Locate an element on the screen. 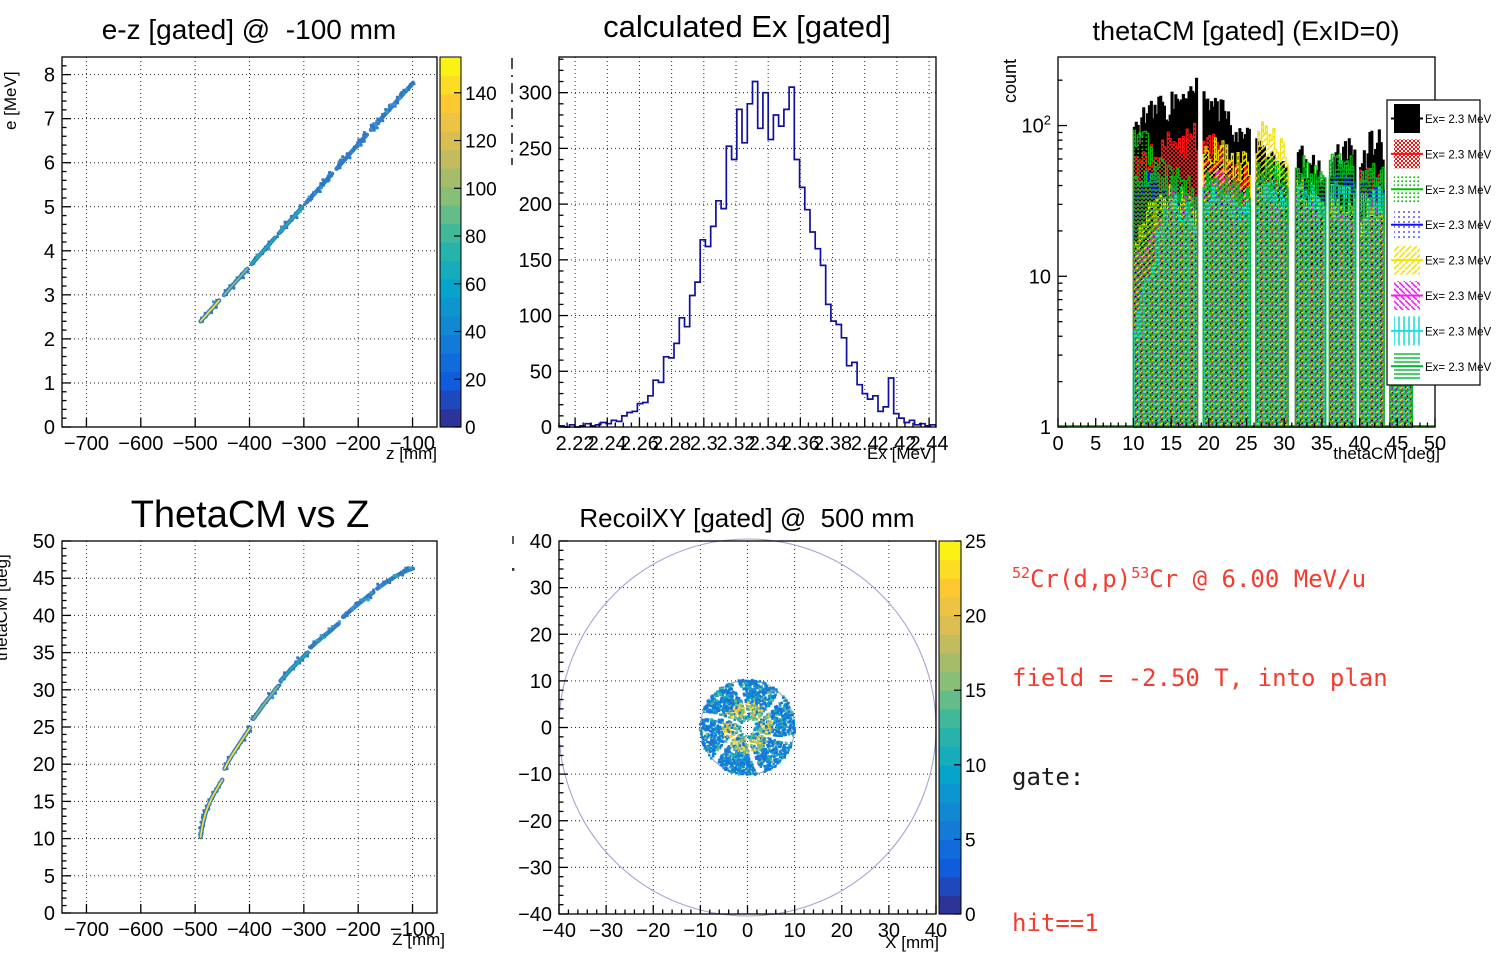  axis-tick-labels: −700 −600 −500 −400 −300 −200 −100 0 1 2 3 4 5 6 7 8 is located at coordinates (239, 260).